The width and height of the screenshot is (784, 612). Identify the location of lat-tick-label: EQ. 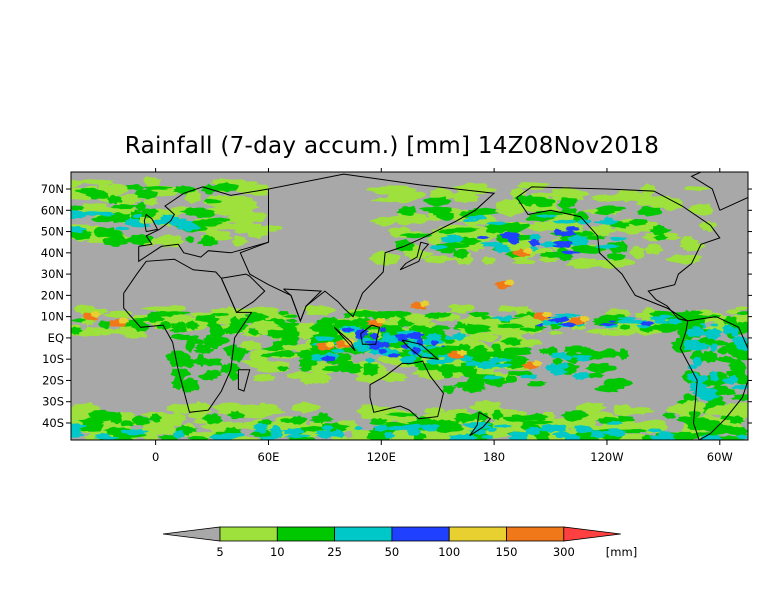
(56, 338).